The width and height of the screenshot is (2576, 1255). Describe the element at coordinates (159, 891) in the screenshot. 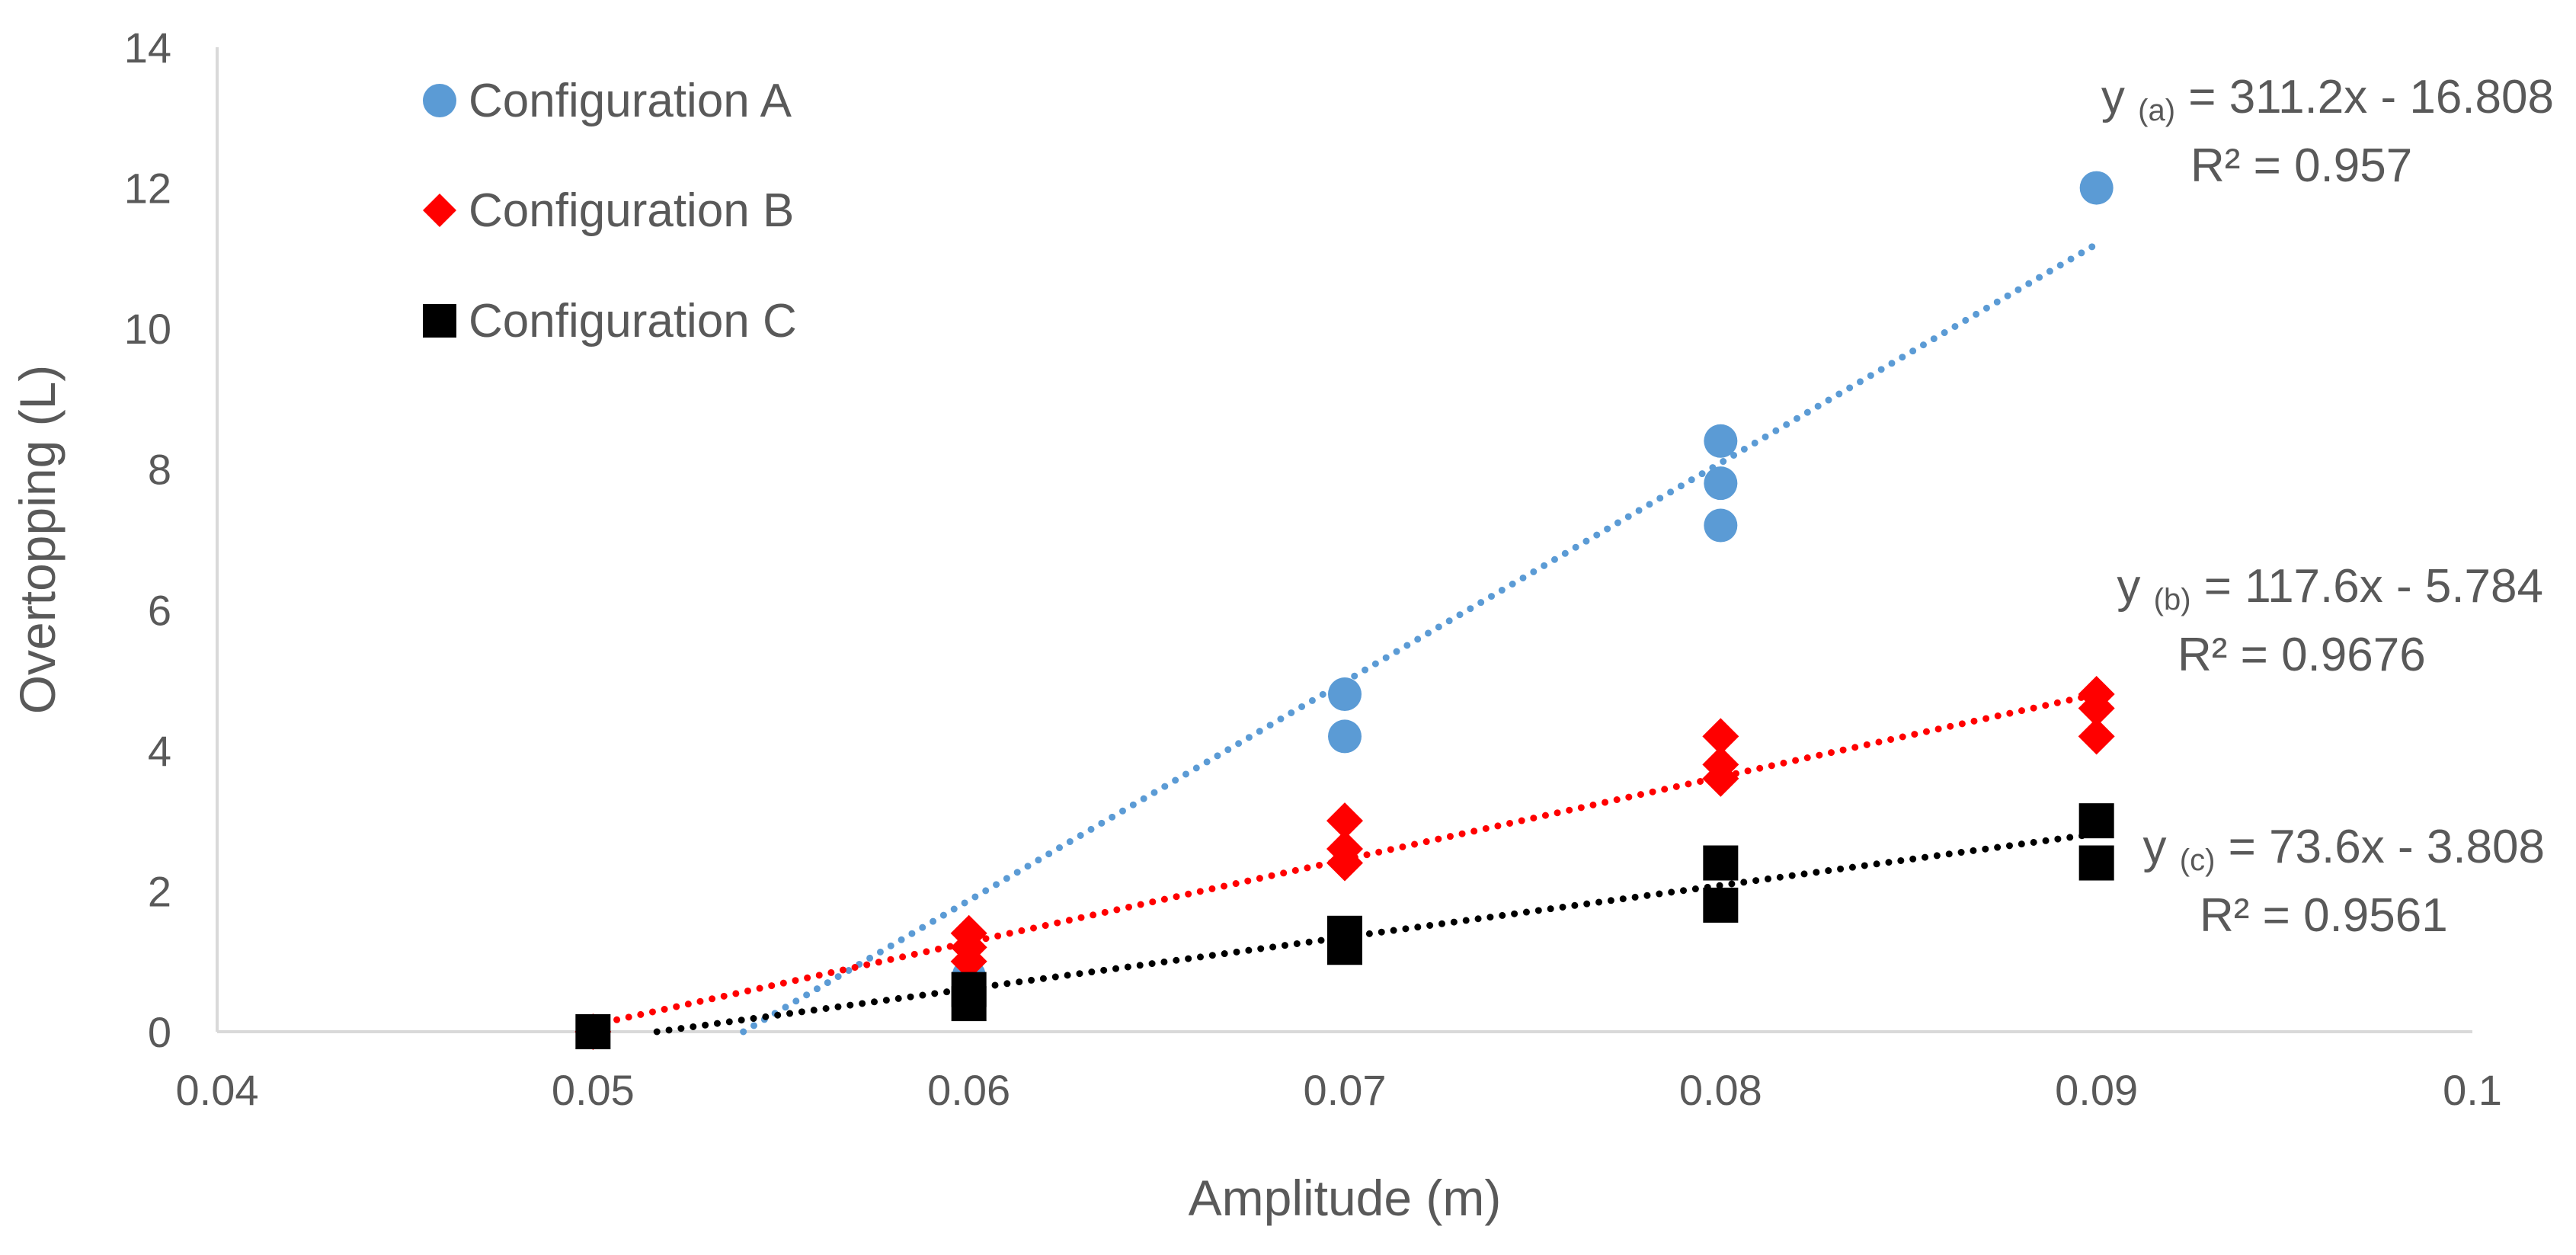

I see `y-tick-label: 2` at that location.